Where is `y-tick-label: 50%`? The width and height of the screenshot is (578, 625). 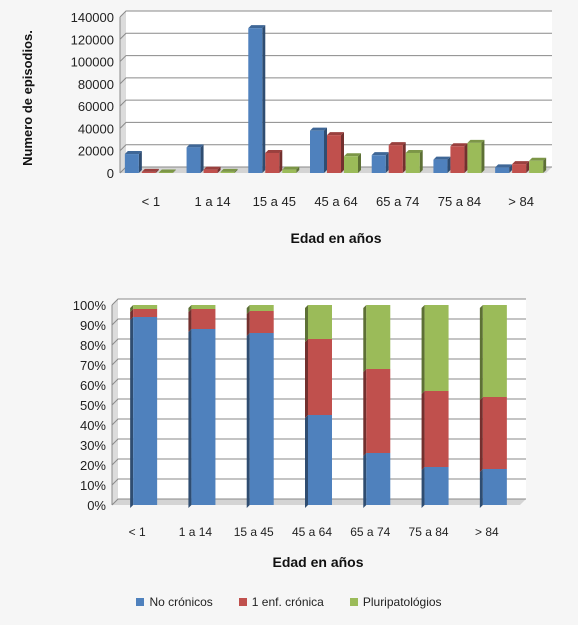 y-tick-label: 50% is located at coordinates (93, 405).